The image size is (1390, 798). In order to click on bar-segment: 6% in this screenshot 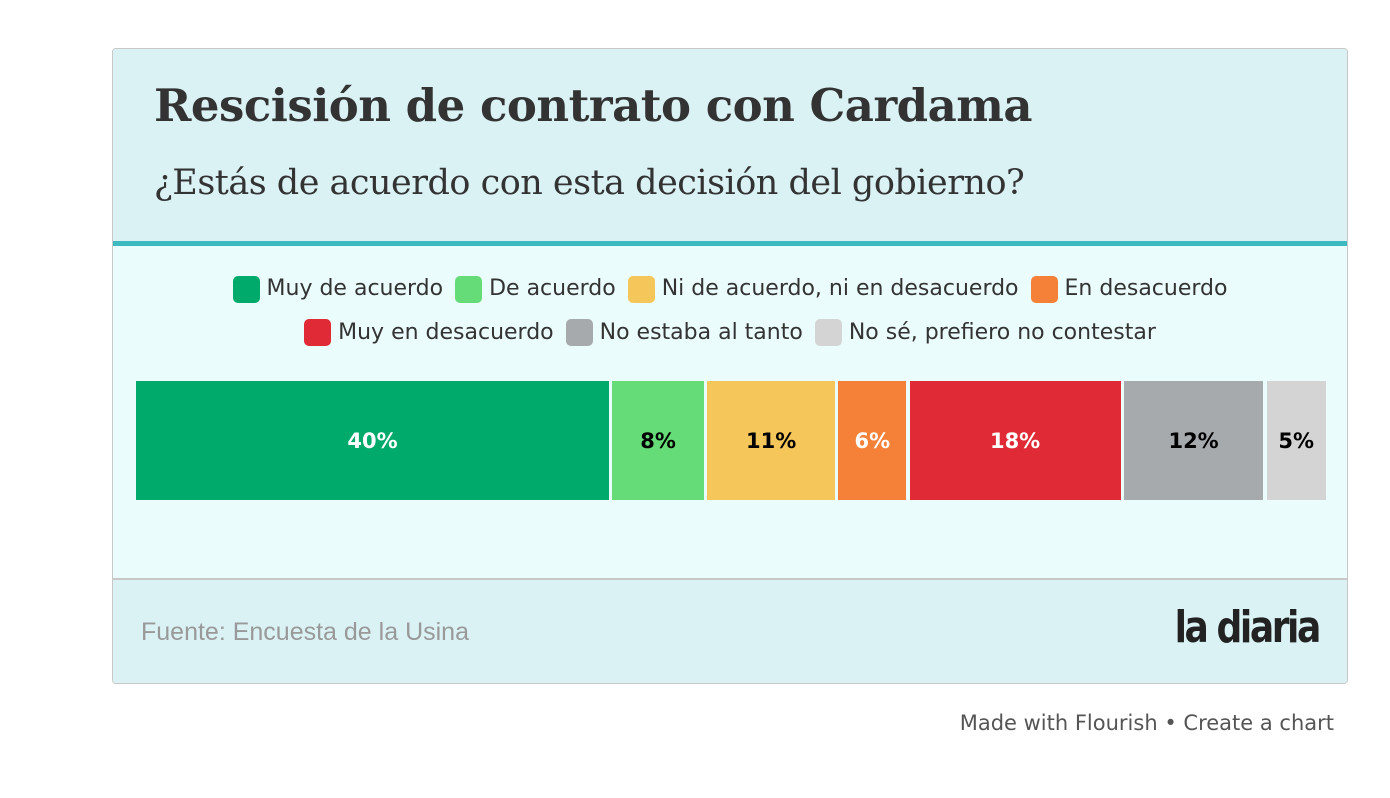, I will do `click(874, 440)`.